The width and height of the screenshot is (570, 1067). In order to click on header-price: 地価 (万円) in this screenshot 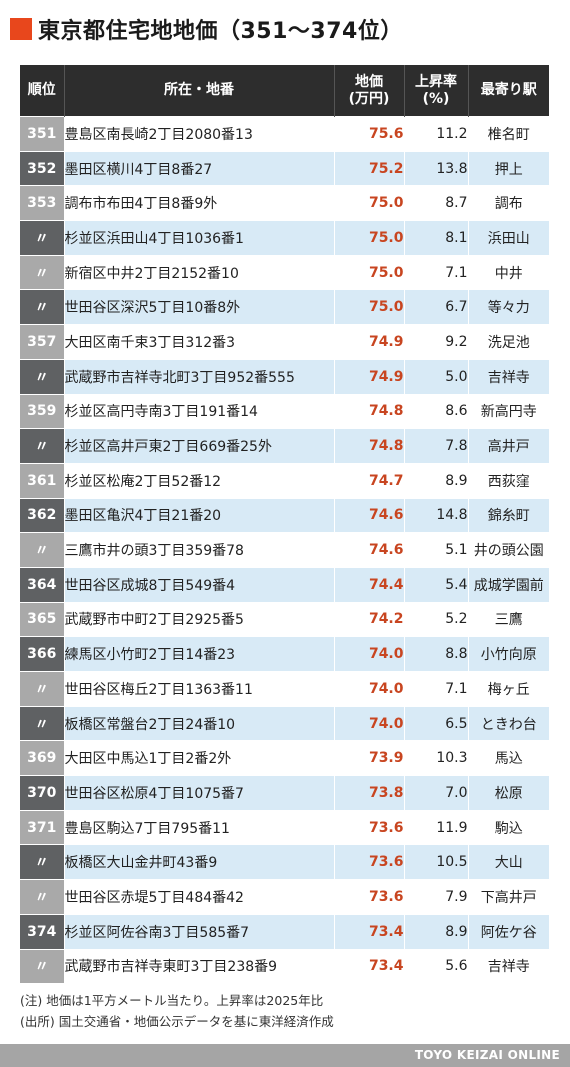, I will do `click(368, 91)`.